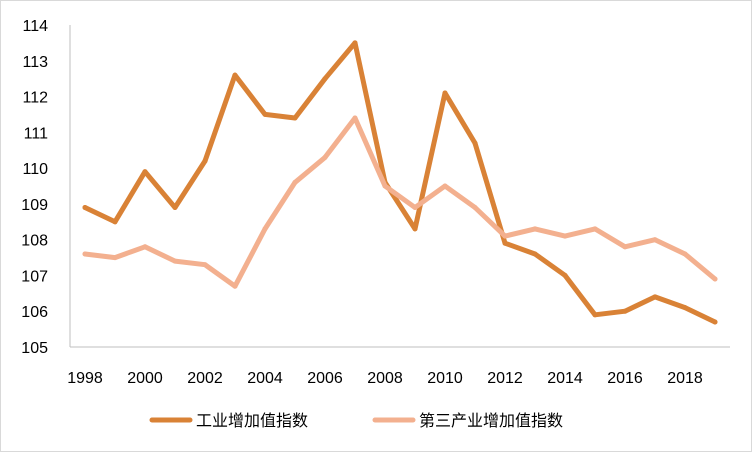  Describe the element at coordinates (491, 420) in the screenshot. I see `legend-label-2: 第三产业增加值指数` at that location.